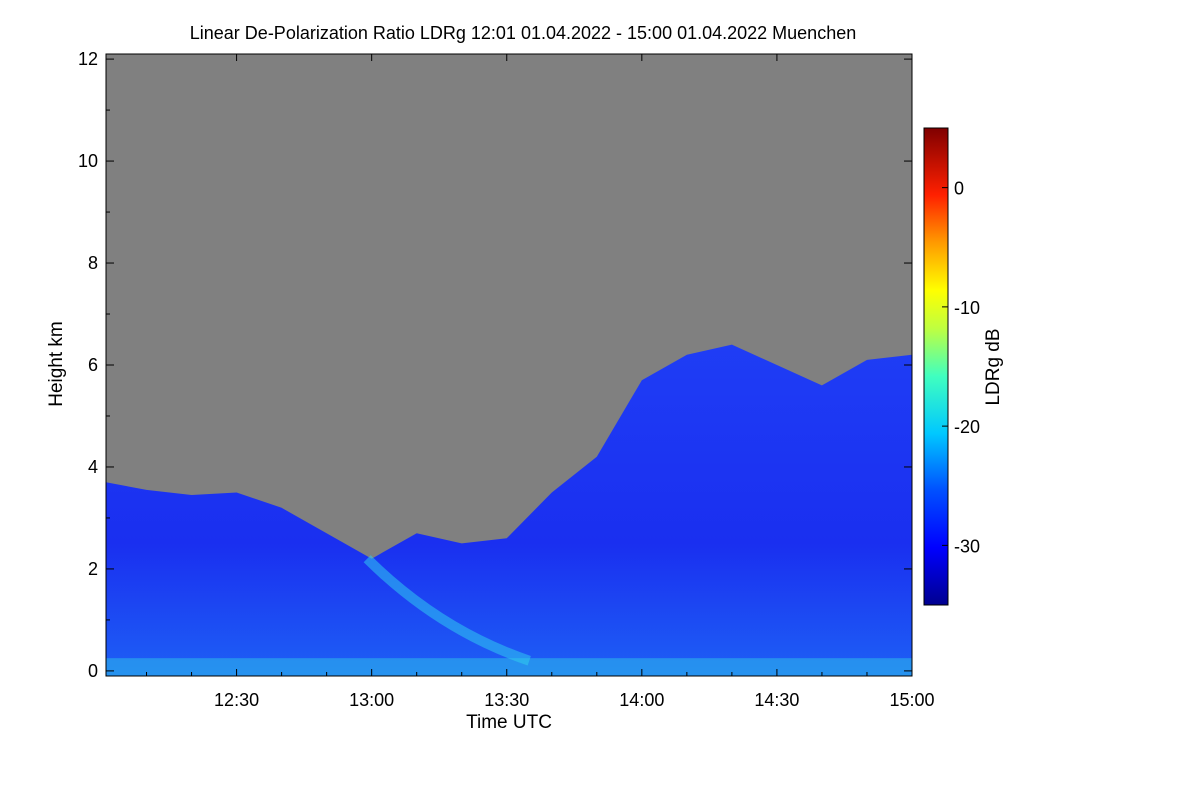 The height and width of the screenshot is (800, 1200). I want to click on colorbar: 0 -10 -20 -30, so click(951, 366).